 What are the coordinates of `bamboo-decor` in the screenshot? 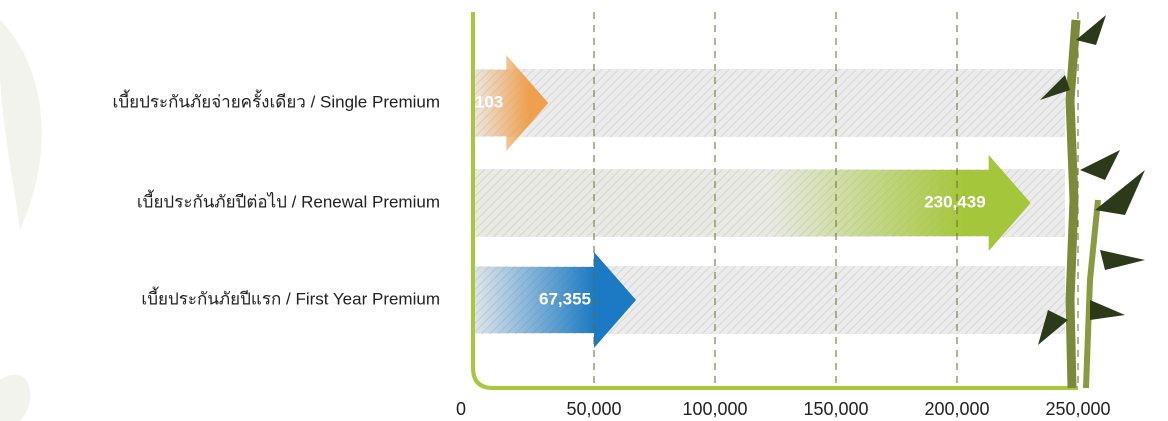 It's located at (1091, 202).